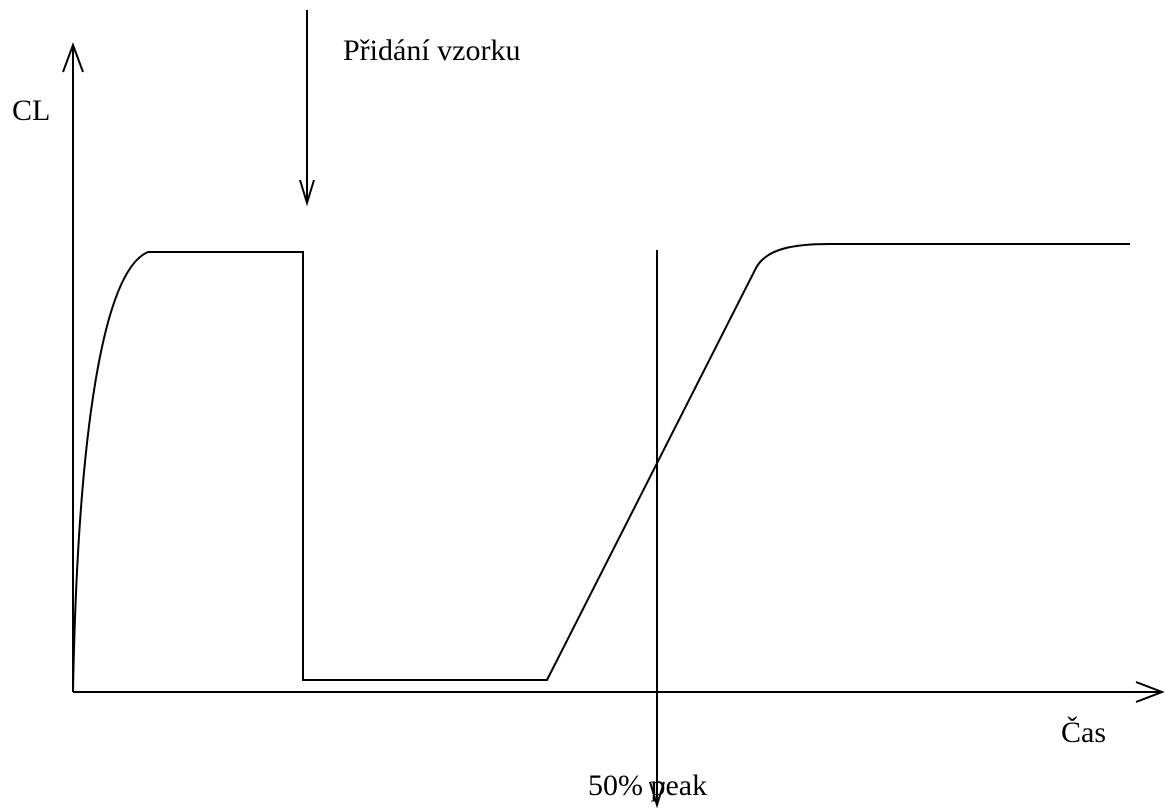  Describe the element at coordinates (619, 692) in the screenshot. I see `x-axis` at that location.